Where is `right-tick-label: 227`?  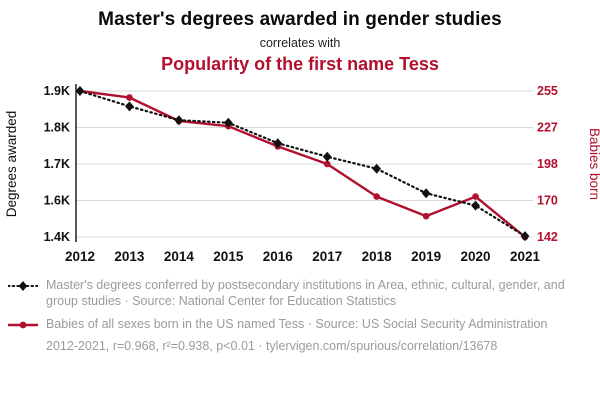 right-tick-label: 227 is located at coordinates (547, 128).